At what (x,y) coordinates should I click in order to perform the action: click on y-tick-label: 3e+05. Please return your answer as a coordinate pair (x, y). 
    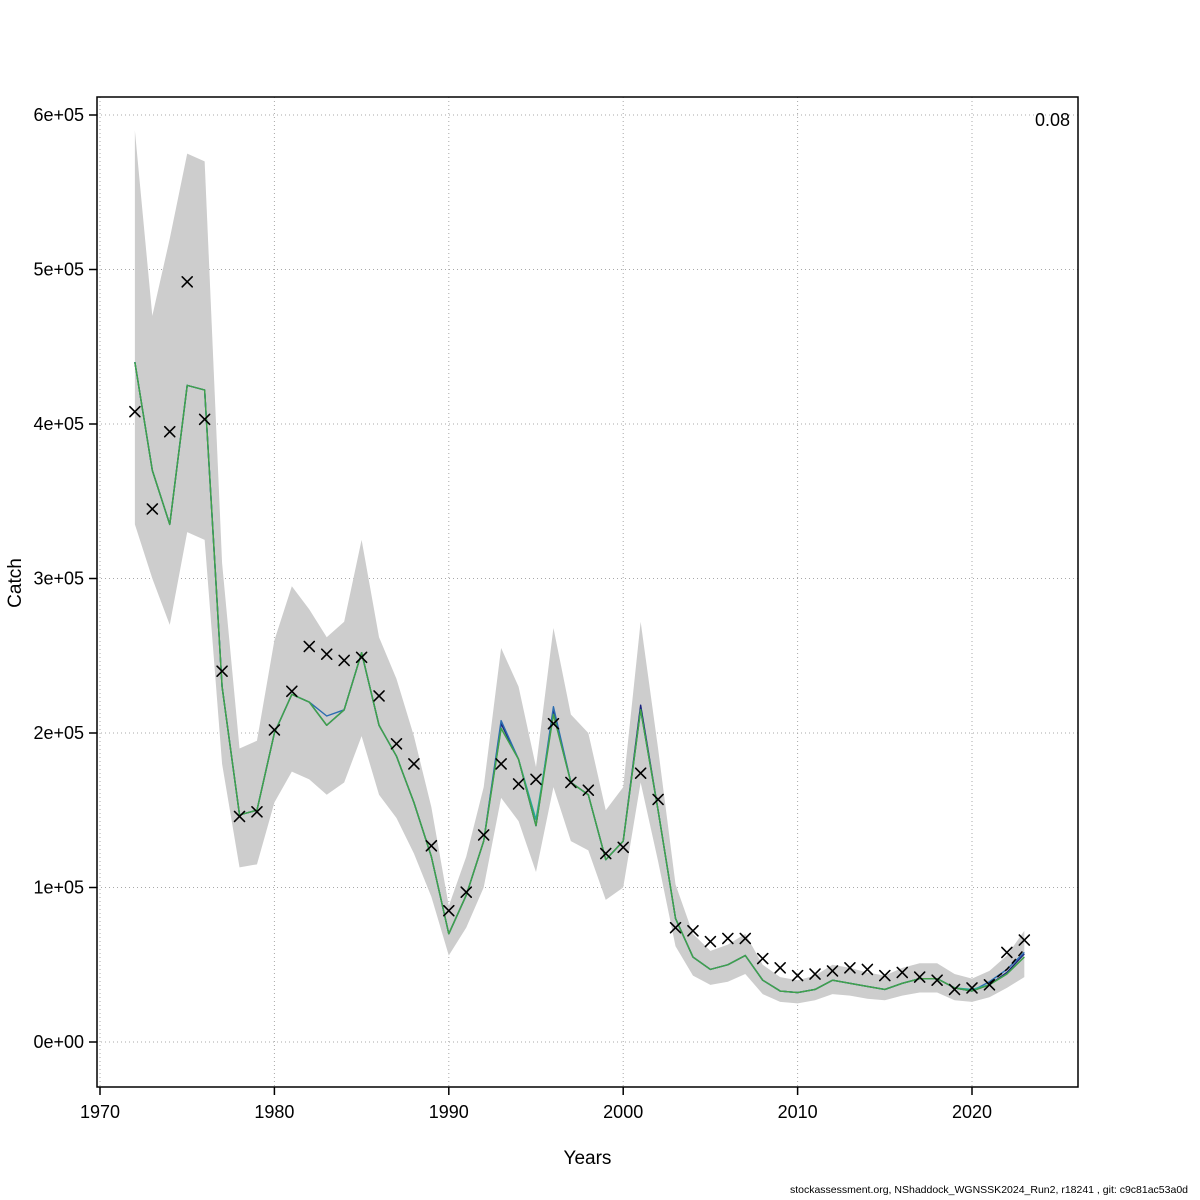
    Looking at the image, I should click on (58, 579).